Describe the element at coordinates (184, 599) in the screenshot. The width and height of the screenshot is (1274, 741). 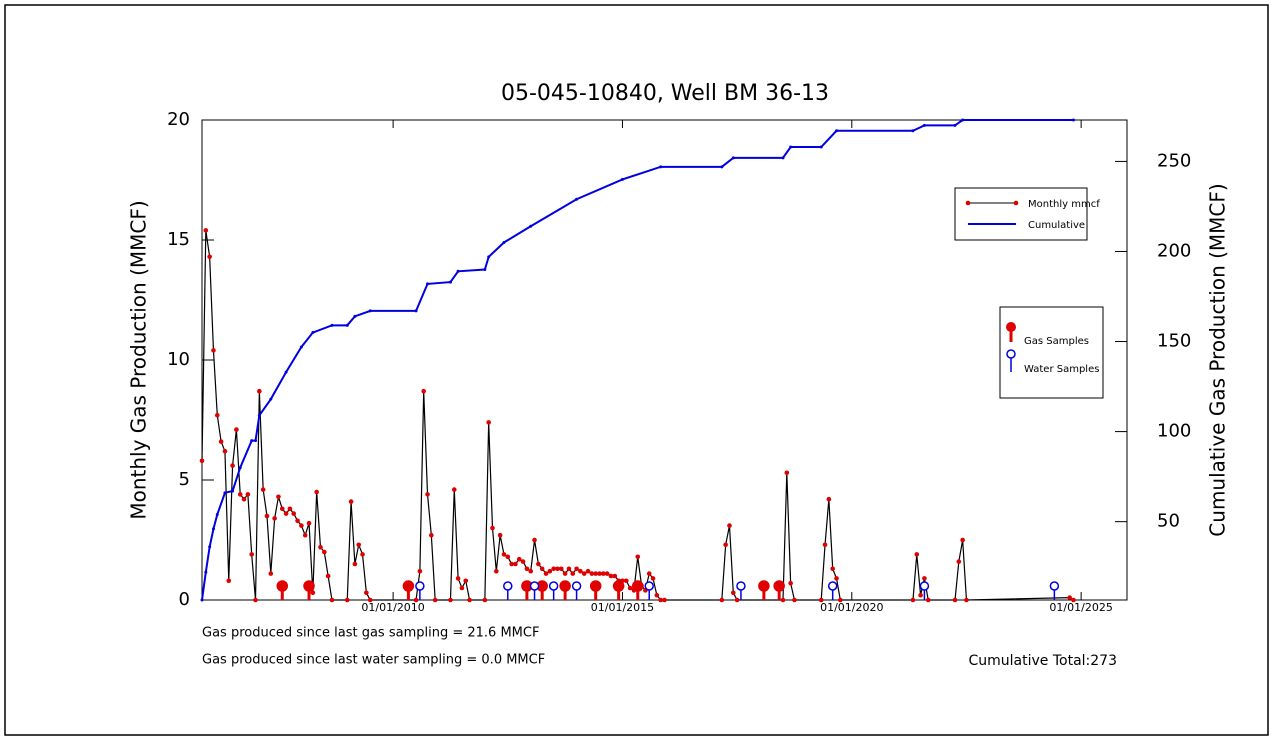
I see `y-tick-label: 0` at that location.